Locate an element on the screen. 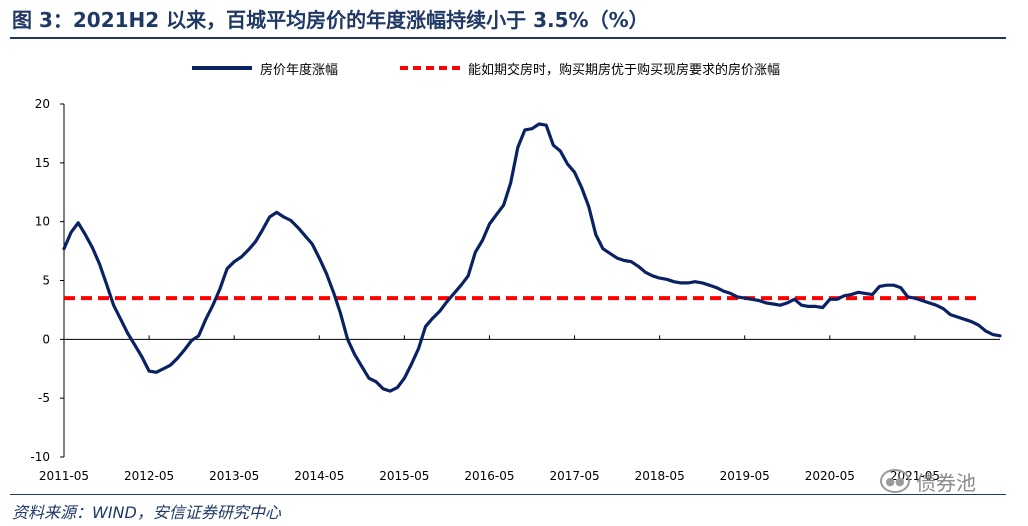 Image resolution: width=1028 pixels, height=526 pixels. y-tick-label: 5 is located at coordinates (46, 281).